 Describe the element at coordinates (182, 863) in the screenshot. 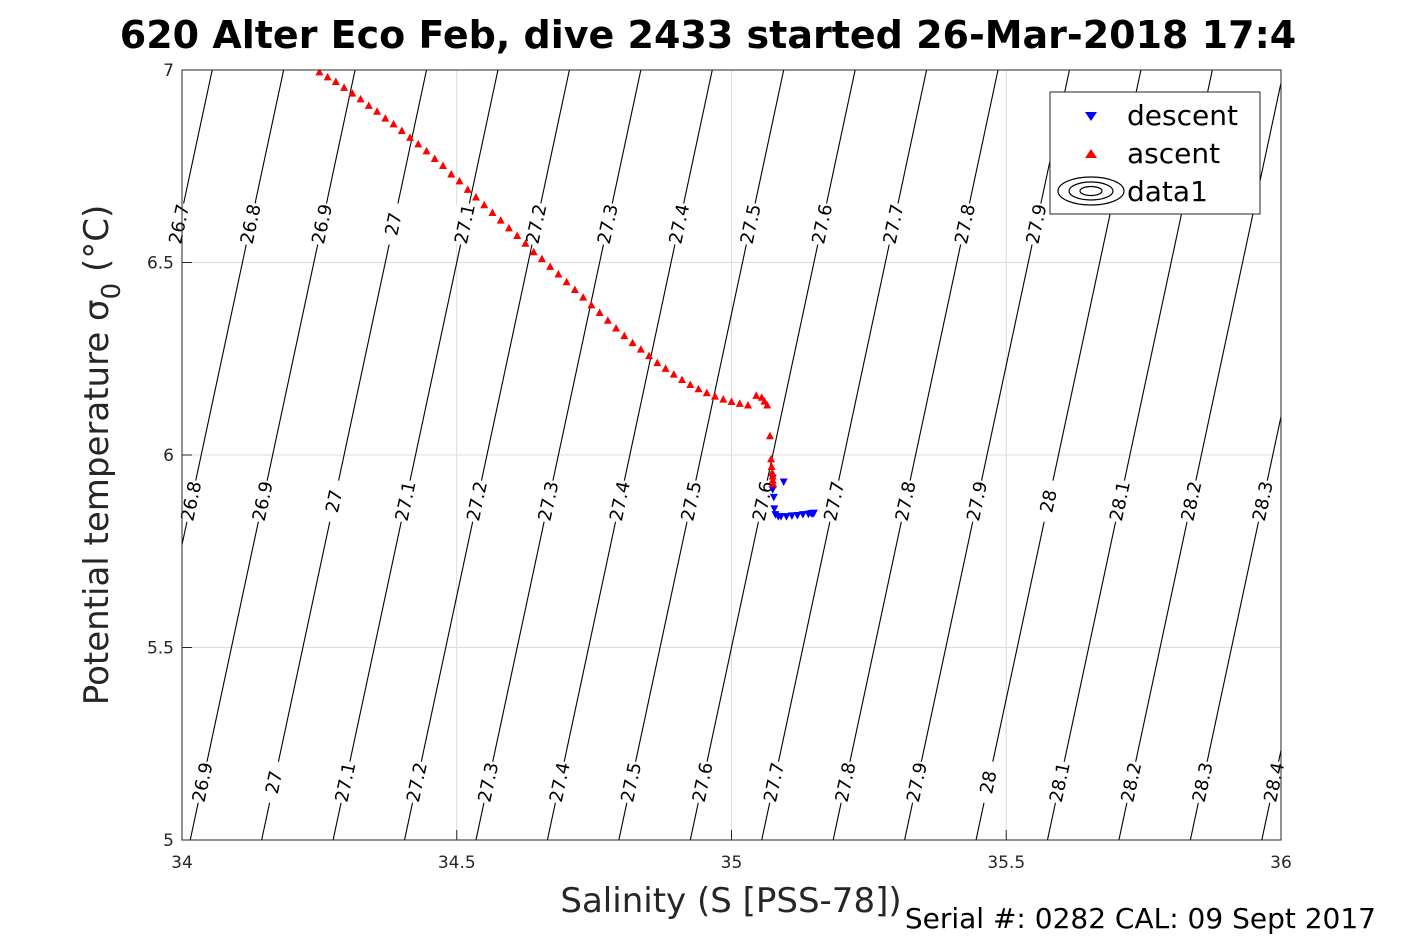

I see `x-tick-label: 34` at that location.